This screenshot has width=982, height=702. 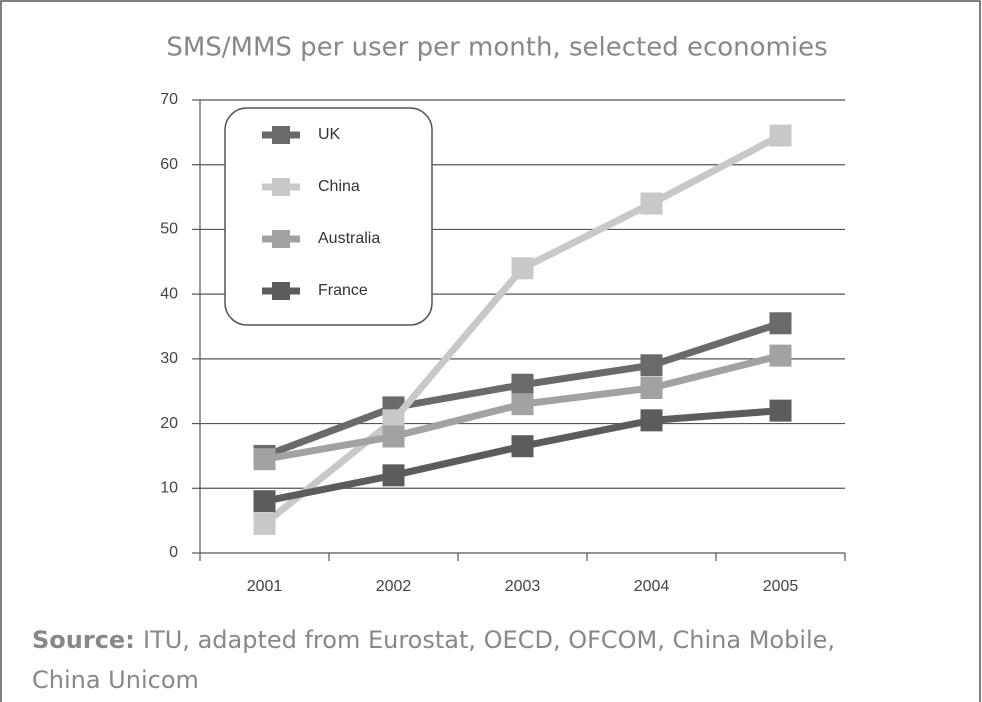 I want to click on legend-label: China, so click(x=339, y=186).